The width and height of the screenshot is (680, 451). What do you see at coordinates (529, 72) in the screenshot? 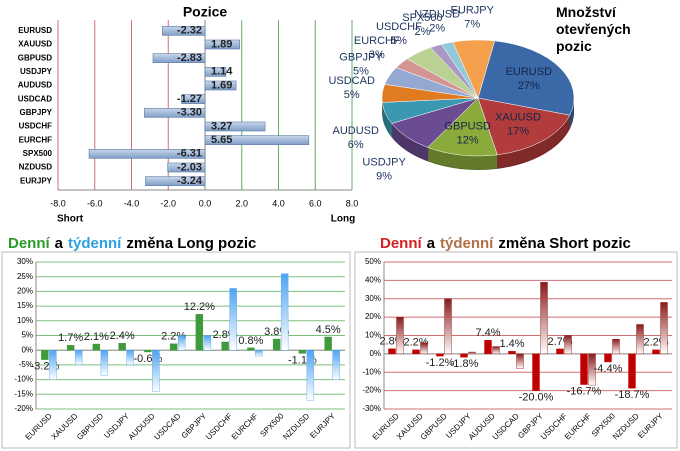
I see `slice-label: EURUSD` at bounding box center [529, 72].